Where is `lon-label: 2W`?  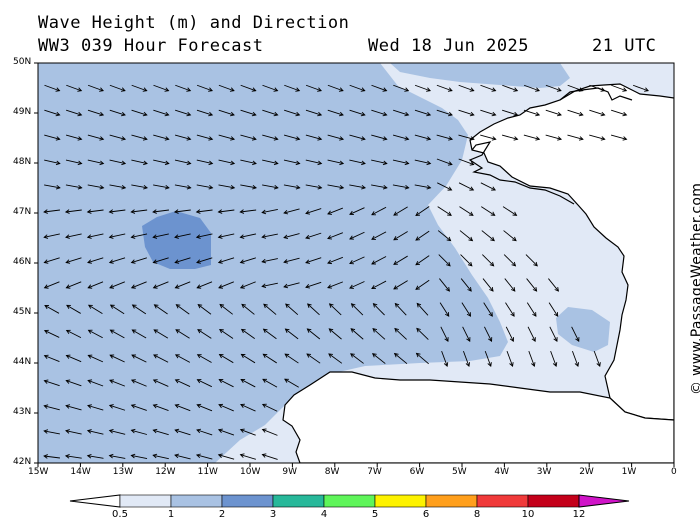
lon-label: 2W is located at coordinates (586, 472).